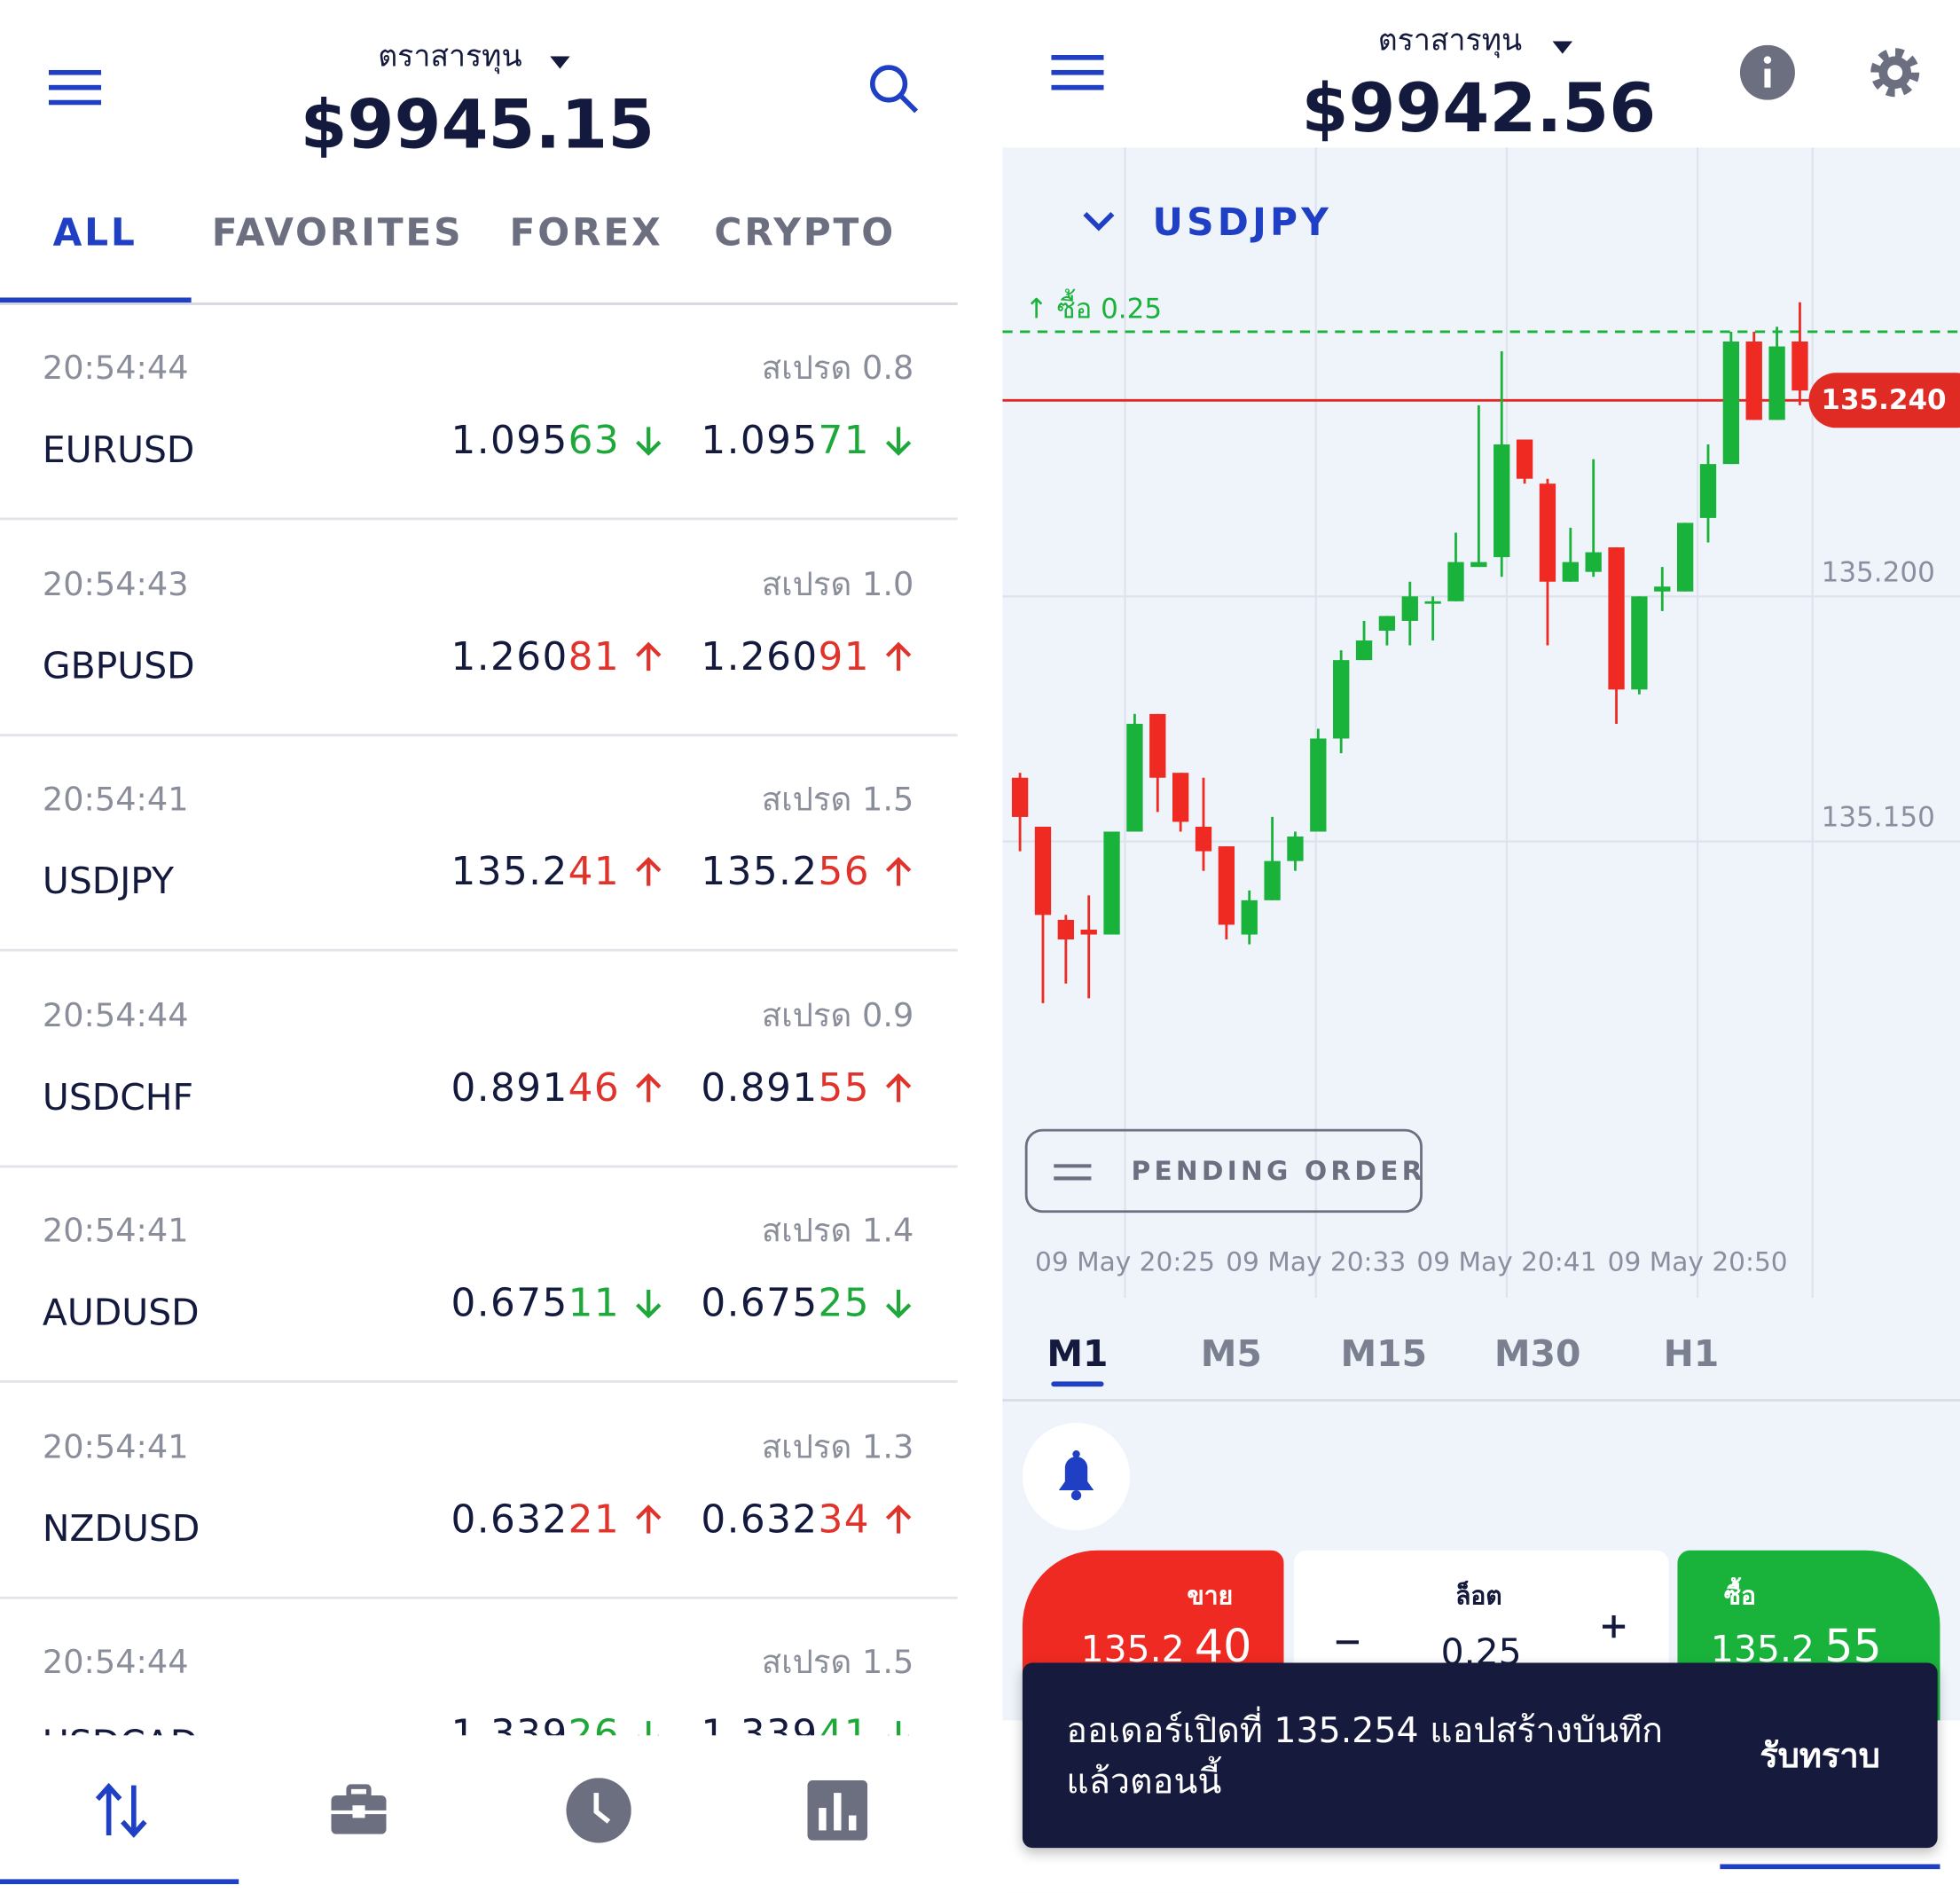 This screenshot has width=1960, height=1893. I want to click on search-button, so click(893, 88).